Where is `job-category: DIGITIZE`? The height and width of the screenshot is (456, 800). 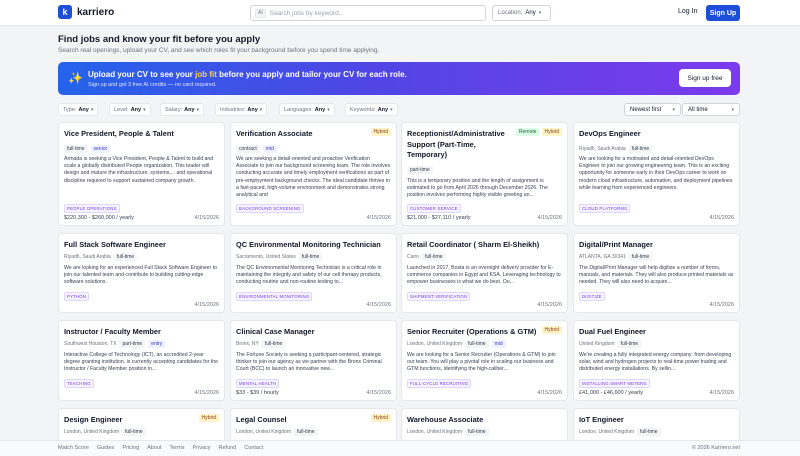 job-category: DIGITIZE is located at coordinates (592, 296).